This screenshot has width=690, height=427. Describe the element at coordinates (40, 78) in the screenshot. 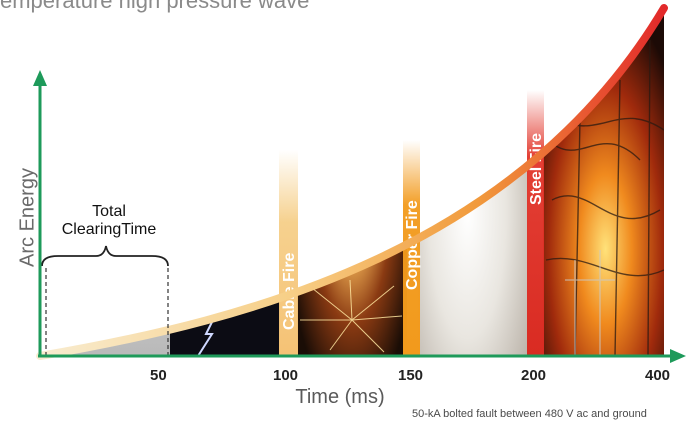

I see `y-axis-arrow-icon` at that location.